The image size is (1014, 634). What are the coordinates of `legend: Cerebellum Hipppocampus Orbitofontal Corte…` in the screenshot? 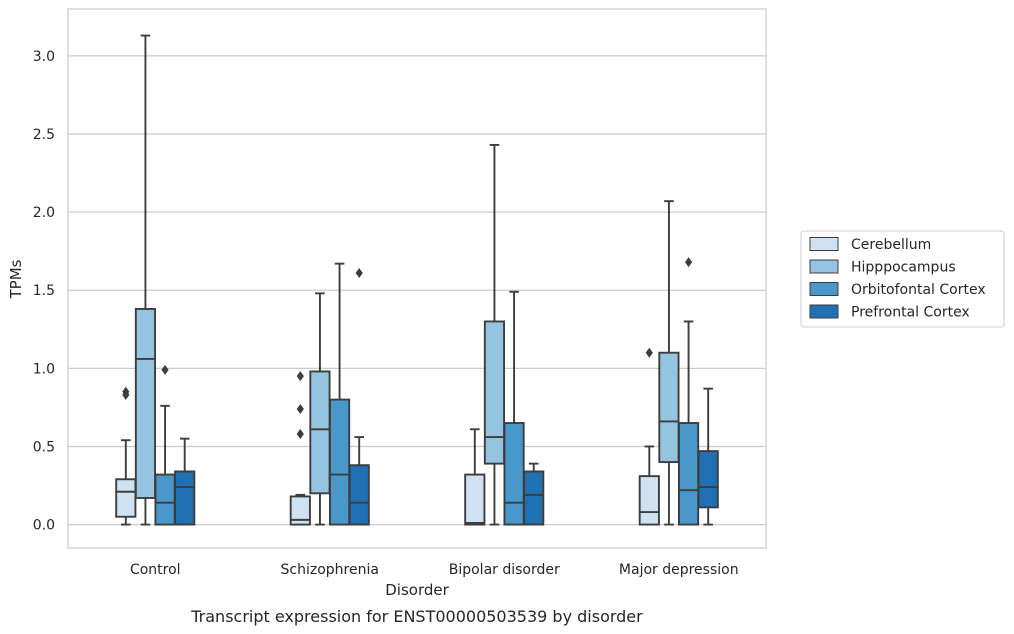 It's located at (902, 279).